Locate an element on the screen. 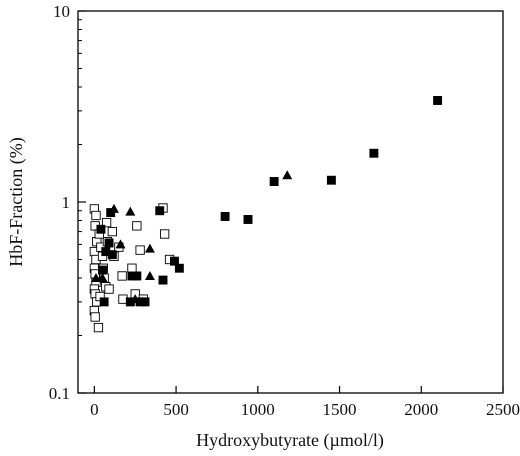  x-tick-label: 500 is located at coordinates (176, 409).